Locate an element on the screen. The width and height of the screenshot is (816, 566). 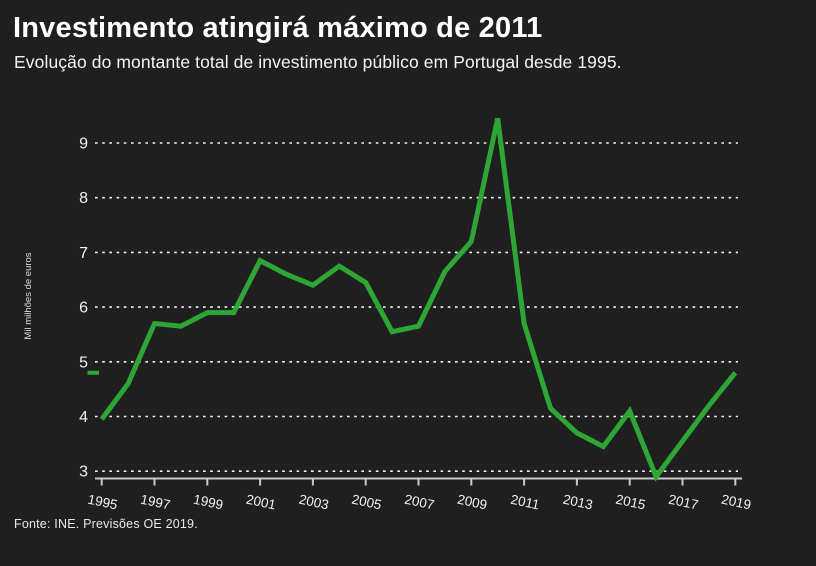
y-axis-title: Mil milhões de euros is located at coordinates (28, 295).